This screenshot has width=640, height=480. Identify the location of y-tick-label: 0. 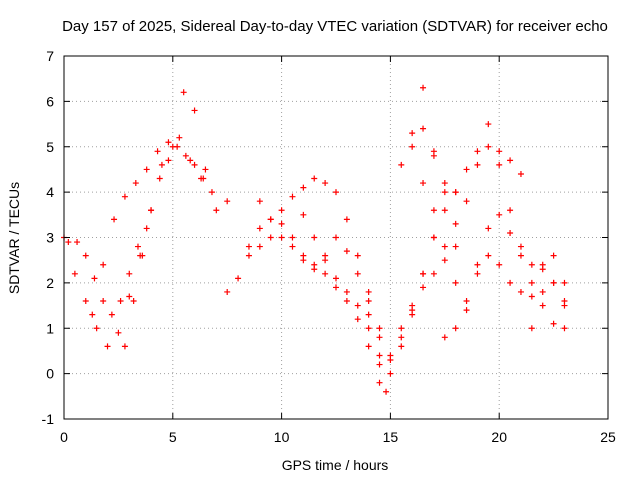
(50, 374).